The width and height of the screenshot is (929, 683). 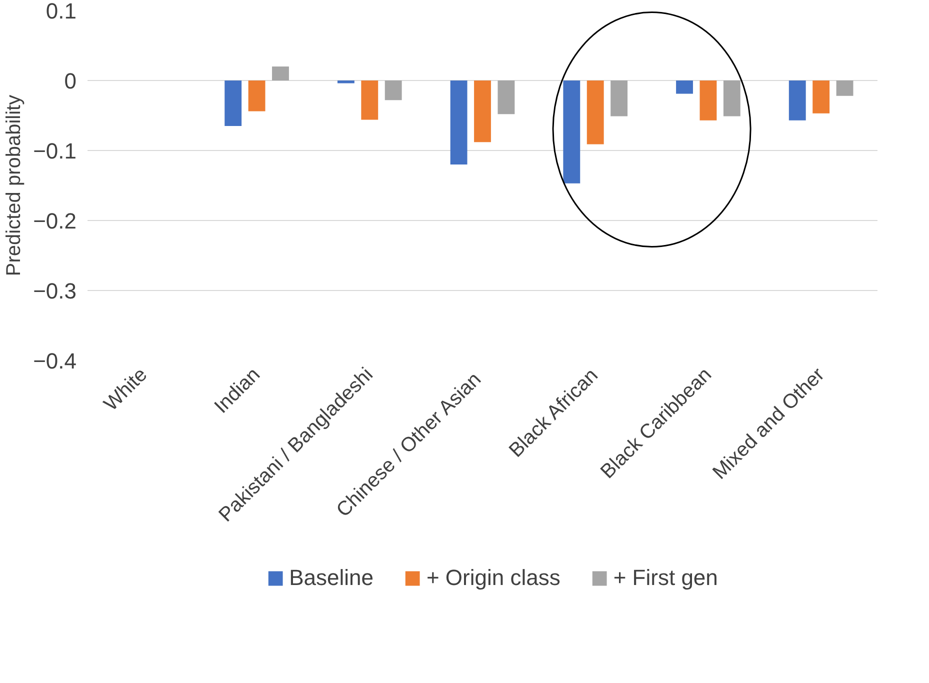 What do you see at coordinates (70, 81) in the screenshot?
I see `y-tick-label: 0` at bounding box center [70, 81].